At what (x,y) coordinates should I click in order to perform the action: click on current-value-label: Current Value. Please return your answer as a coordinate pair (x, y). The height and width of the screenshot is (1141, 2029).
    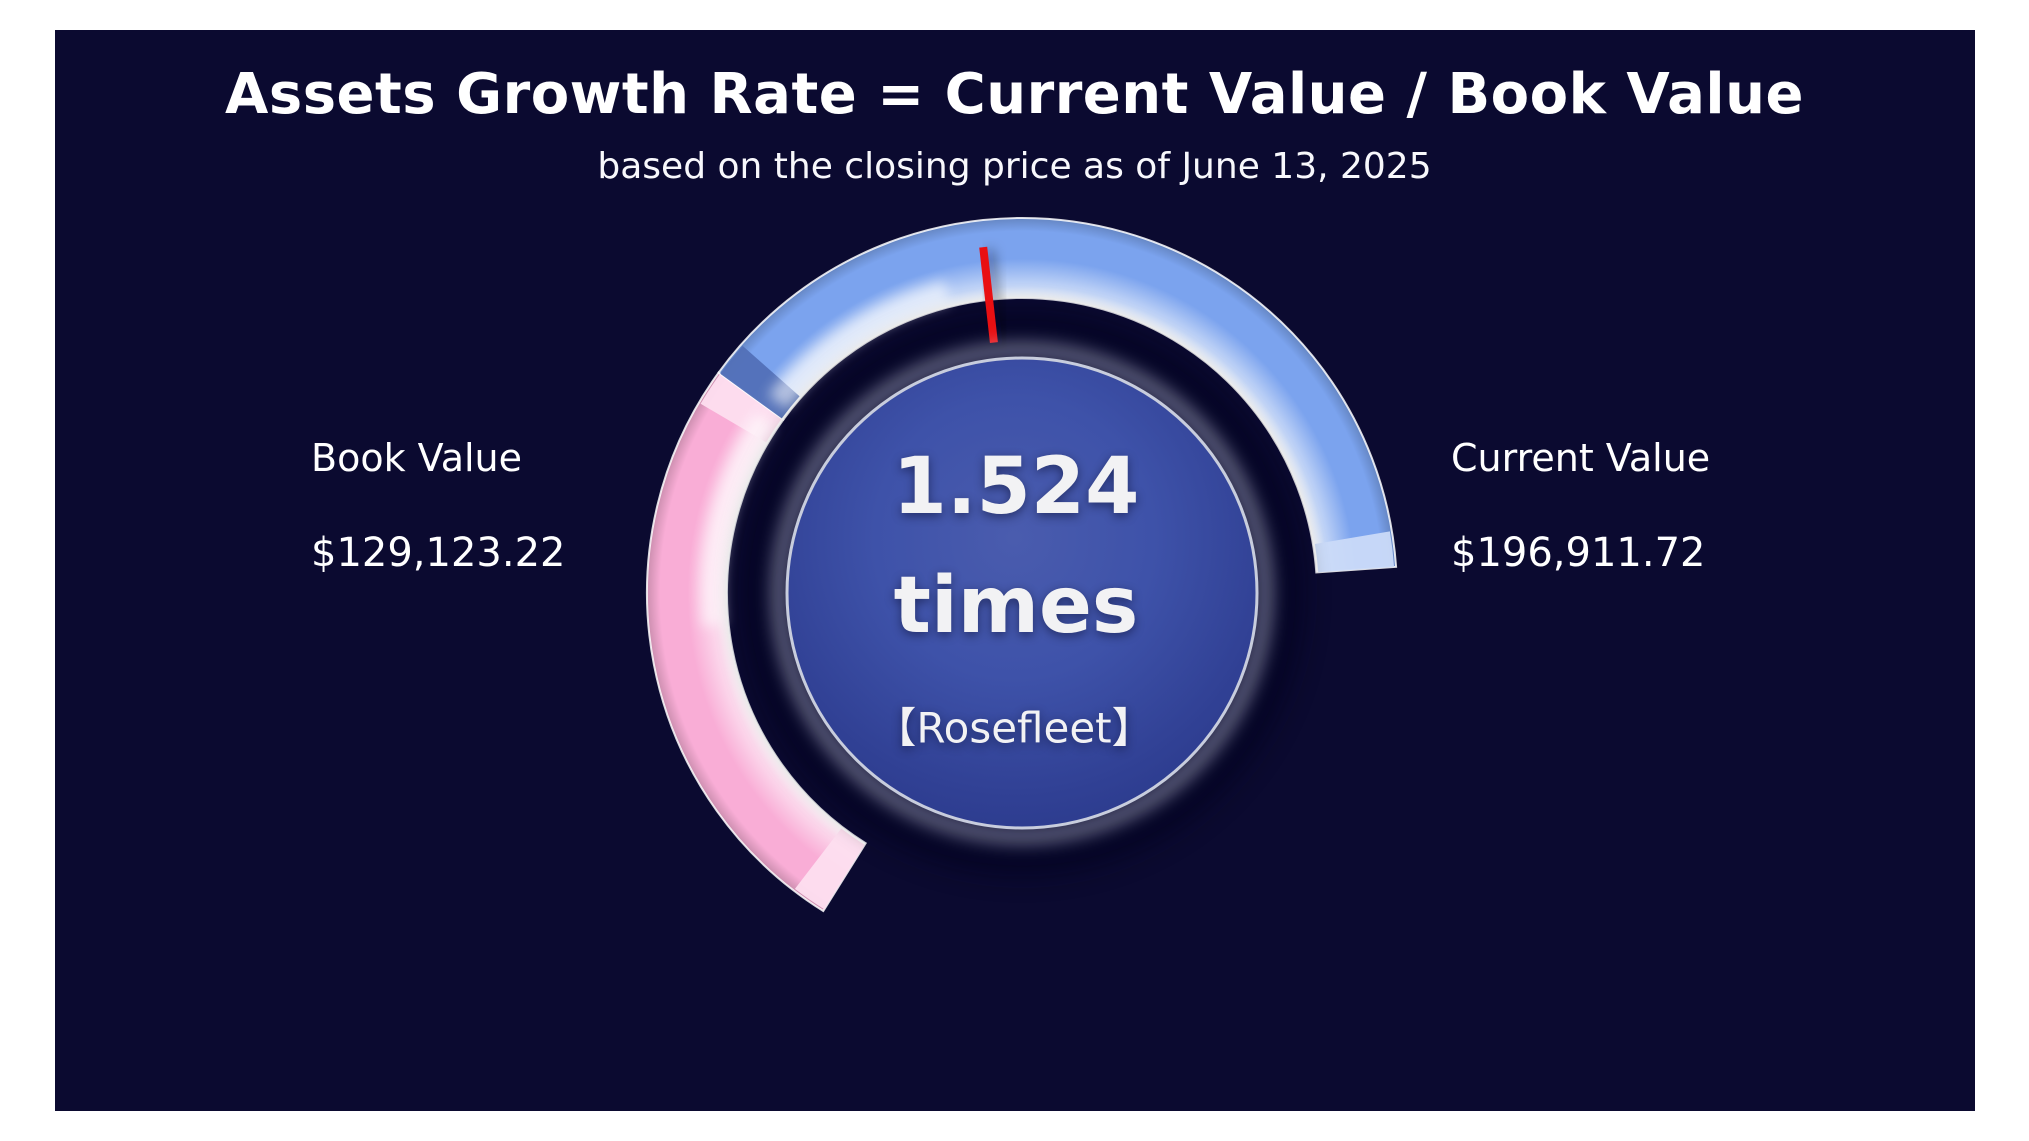
    Looking at the image, I should click on (1581, 458).